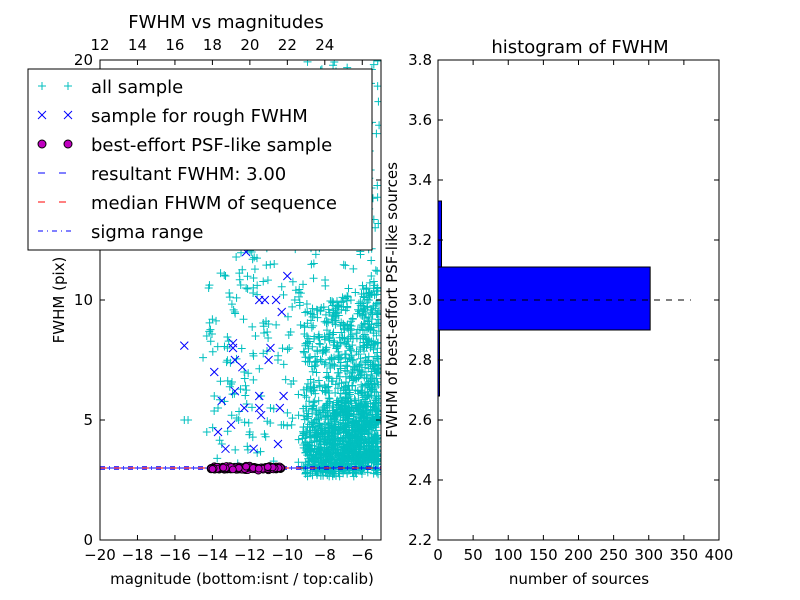 The width and height of the screenshot is (800, 600). I want to click on x-tick-label: −14, so click(213, 555).